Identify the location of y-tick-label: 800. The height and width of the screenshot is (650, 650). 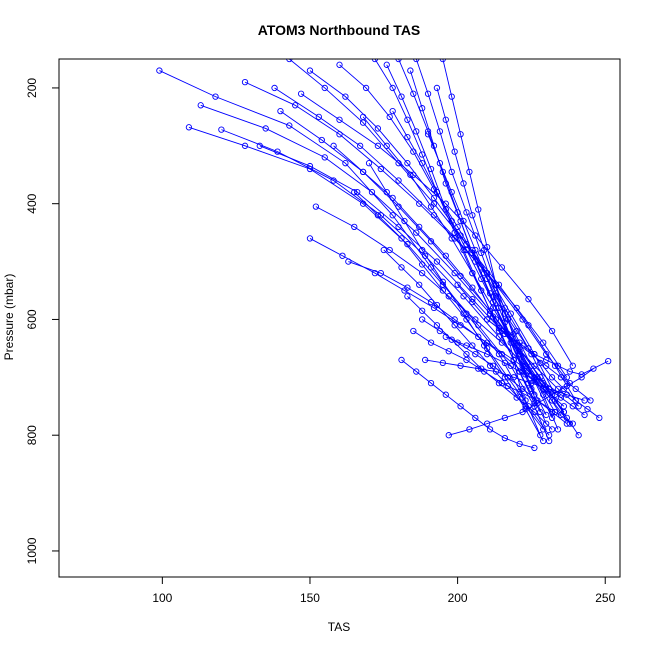
(32, 435).